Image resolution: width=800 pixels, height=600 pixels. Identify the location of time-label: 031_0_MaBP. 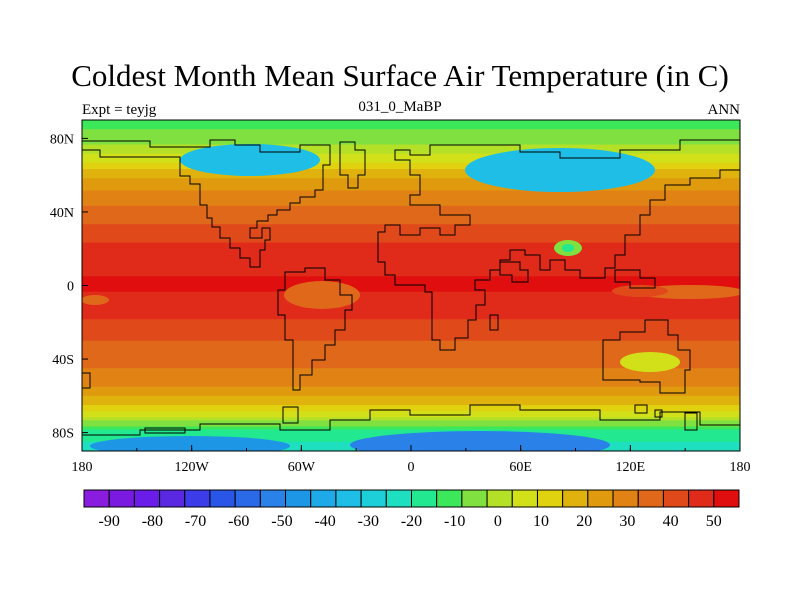
(400, 107).